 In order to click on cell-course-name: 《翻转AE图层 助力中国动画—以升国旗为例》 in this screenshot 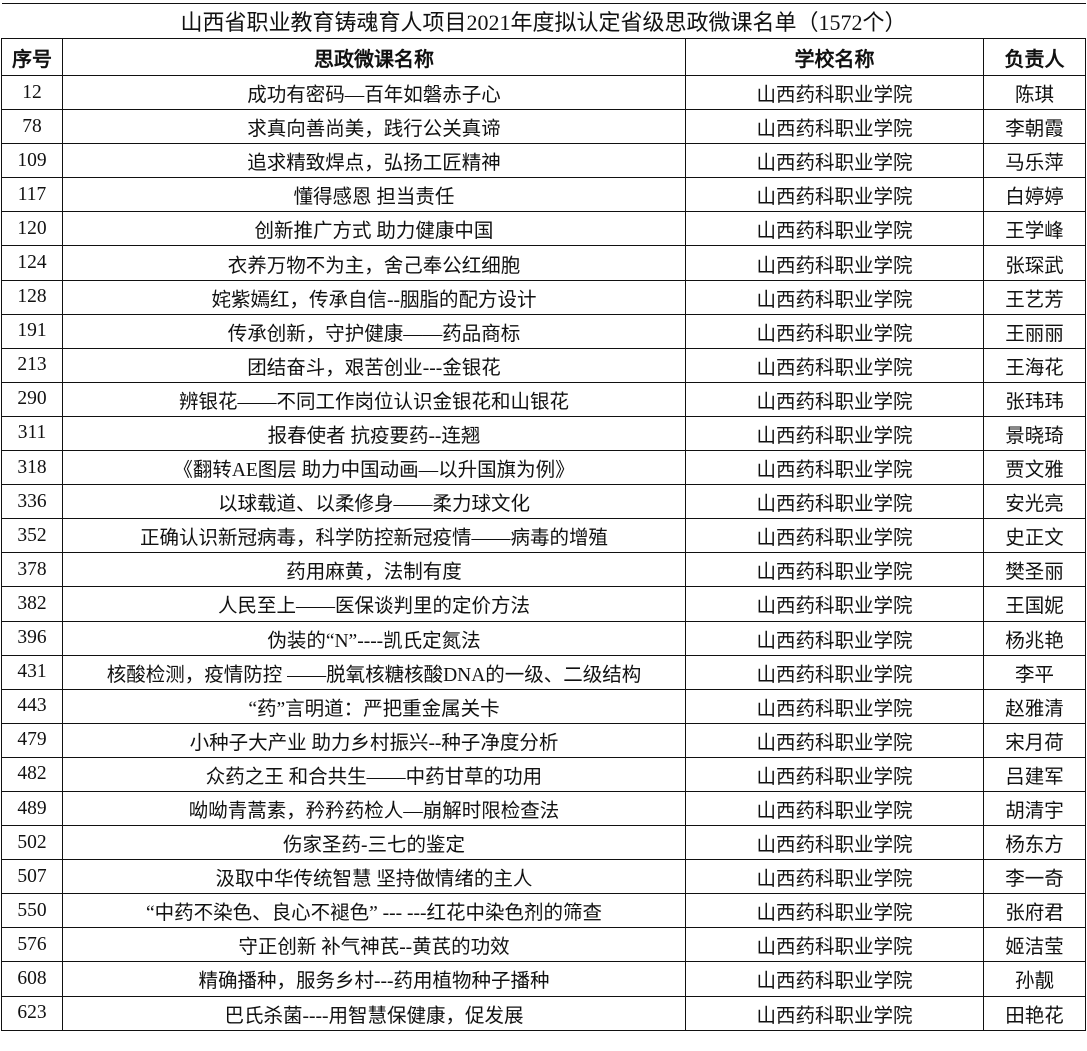, I will do `click(374, 468)`.